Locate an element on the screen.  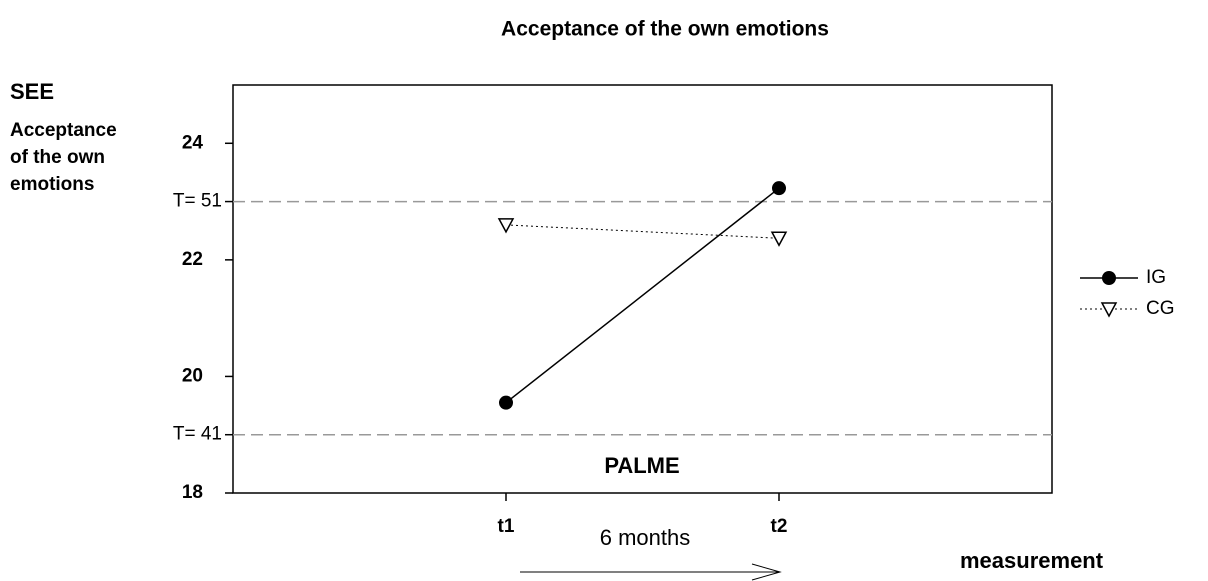
x-tick-label: t1 is located at coordinates (506, 526).